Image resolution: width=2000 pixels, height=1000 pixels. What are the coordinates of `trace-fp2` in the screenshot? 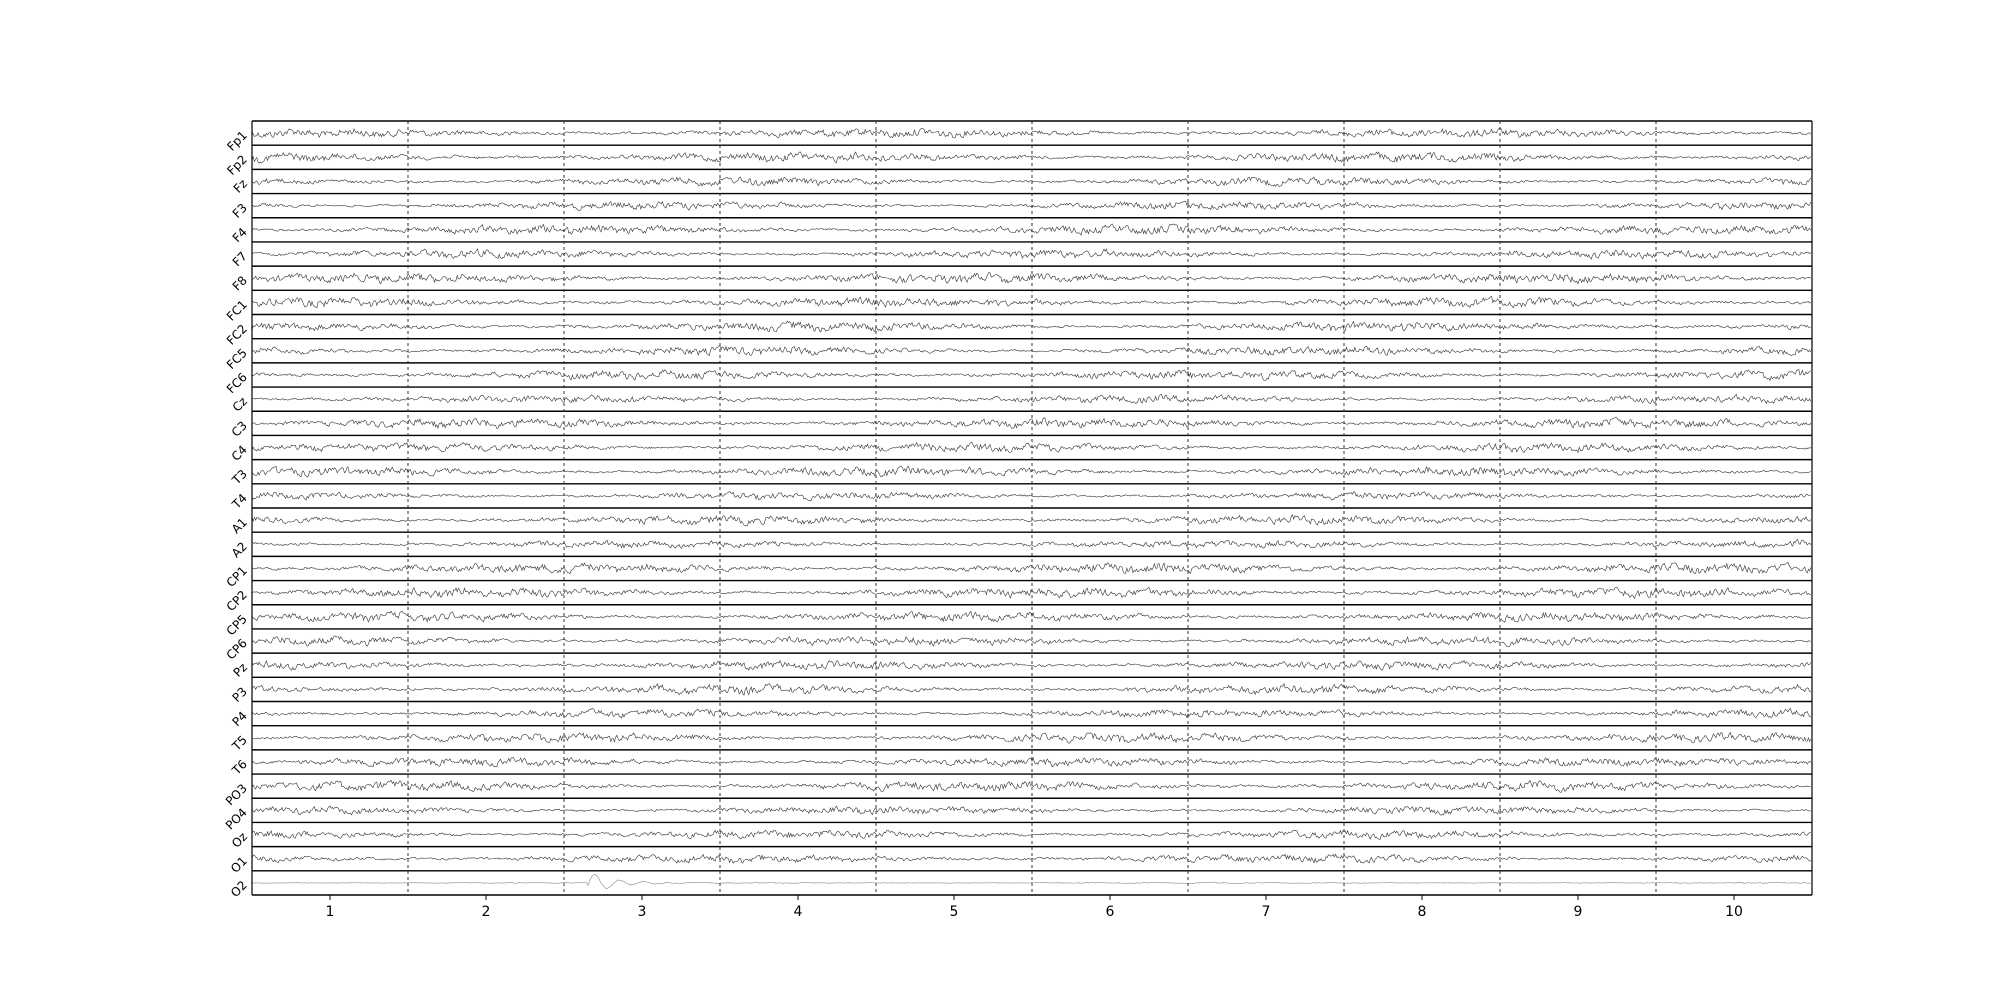 It's located at (1031, 157).